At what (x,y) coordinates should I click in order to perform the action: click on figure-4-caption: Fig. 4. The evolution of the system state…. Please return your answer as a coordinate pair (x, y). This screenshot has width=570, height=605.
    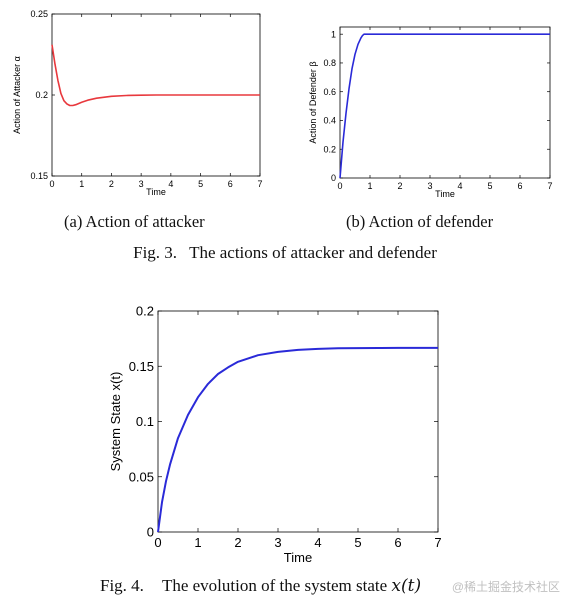
    Looking at the image, I should click on (260, 586).